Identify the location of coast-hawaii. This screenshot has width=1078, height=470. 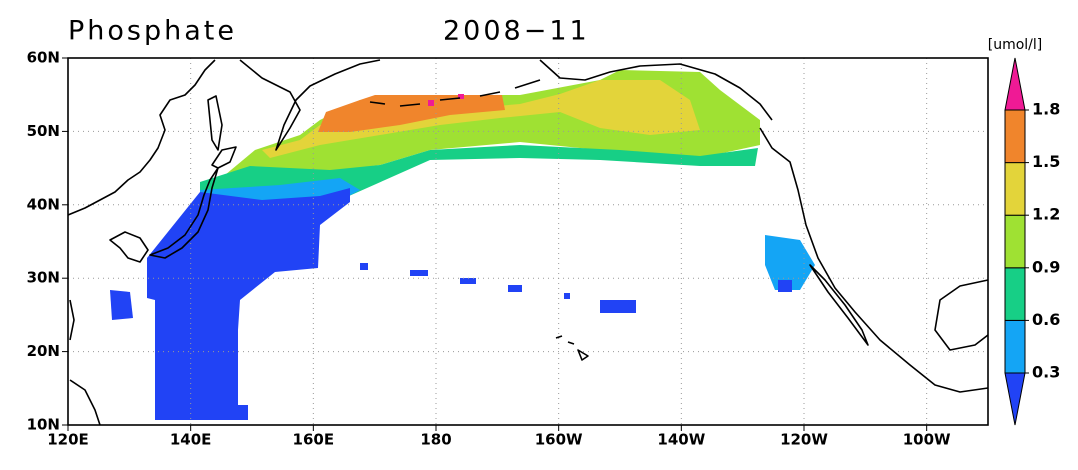
(572, 348).